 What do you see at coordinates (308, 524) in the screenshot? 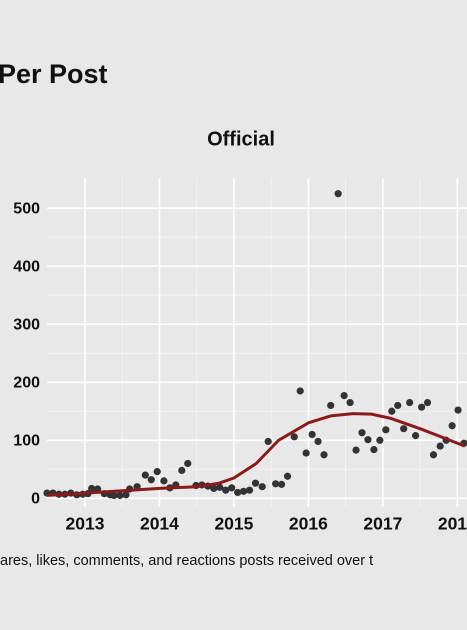
I see `x-tick-label: 2016` at bounding box center [308, 524].